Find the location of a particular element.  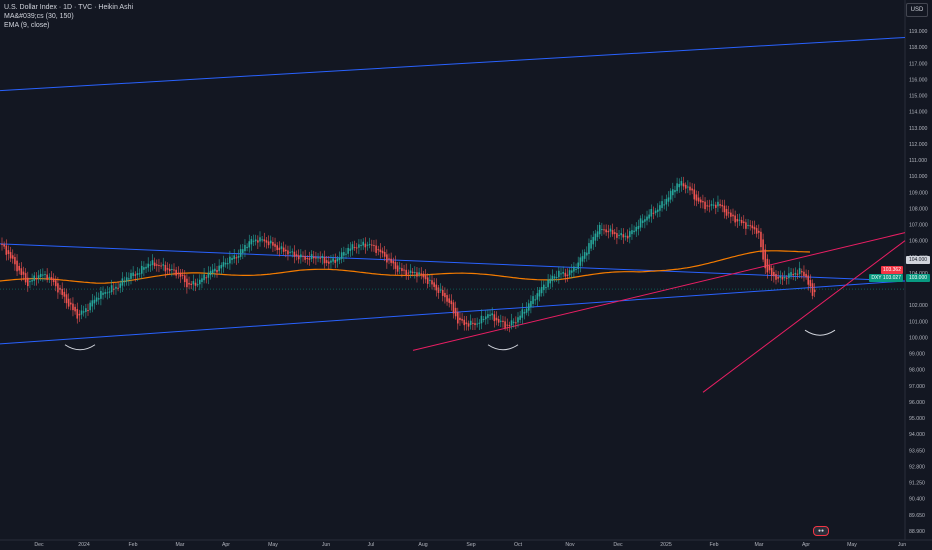

x-tick-label: Mar is located at coordinates (759, 545).